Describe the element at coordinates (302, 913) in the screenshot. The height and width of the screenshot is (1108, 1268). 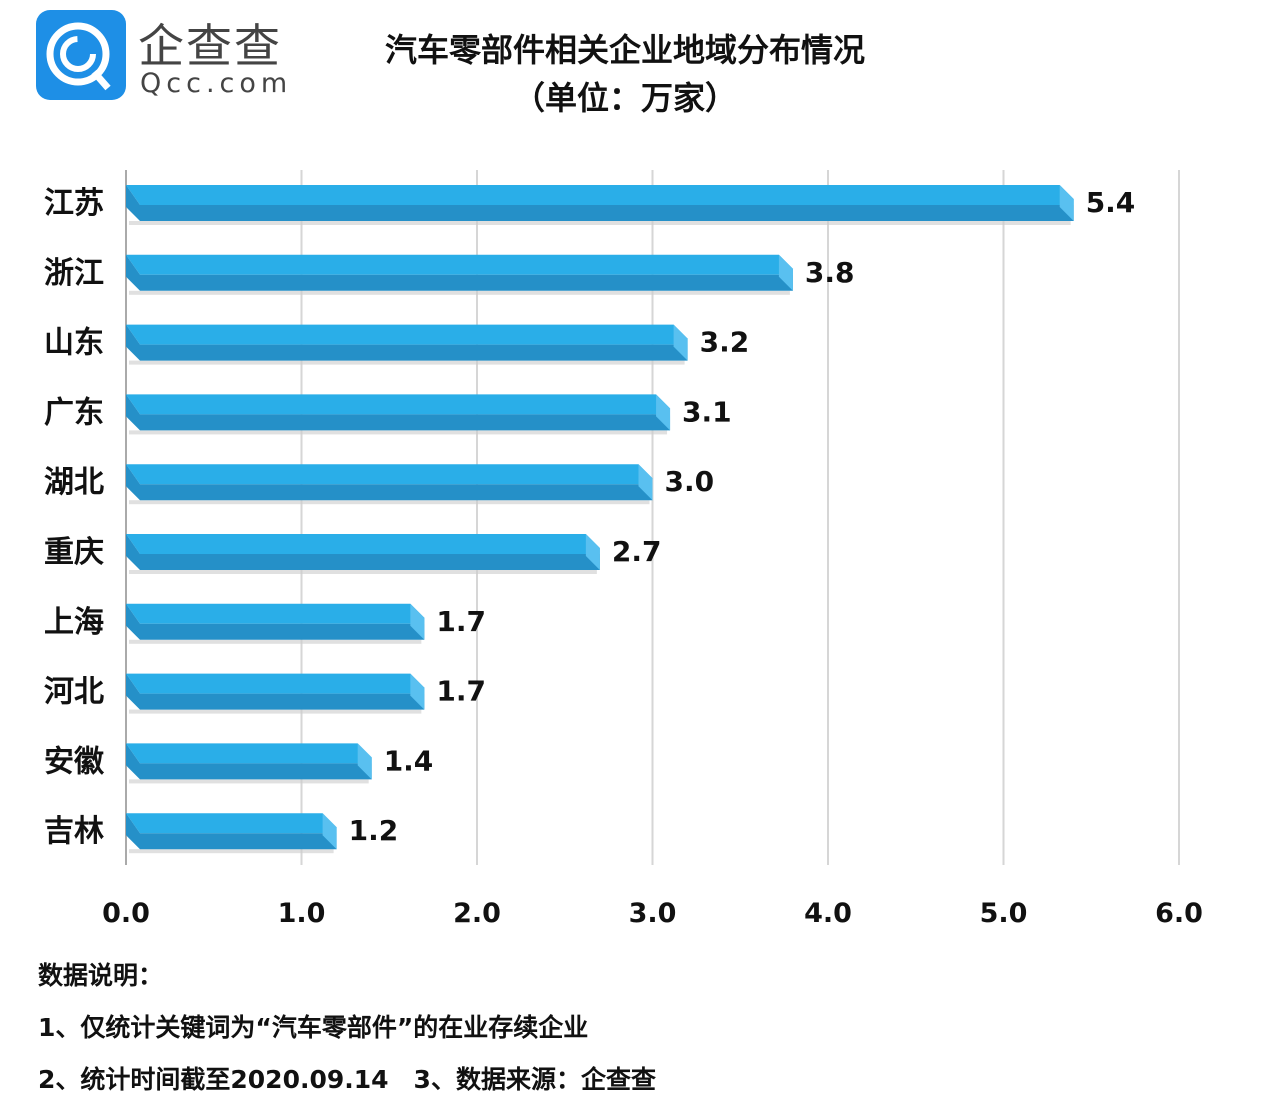
I see `x-tick-label: 1.0` at that location.